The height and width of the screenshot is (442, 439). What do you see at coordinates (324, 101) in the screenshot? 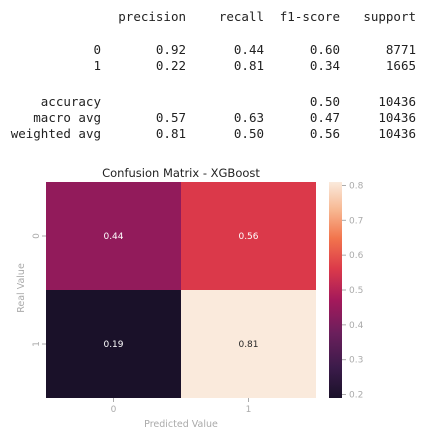
I see `f1-value: 0.50` at bounding box center [324, 101].